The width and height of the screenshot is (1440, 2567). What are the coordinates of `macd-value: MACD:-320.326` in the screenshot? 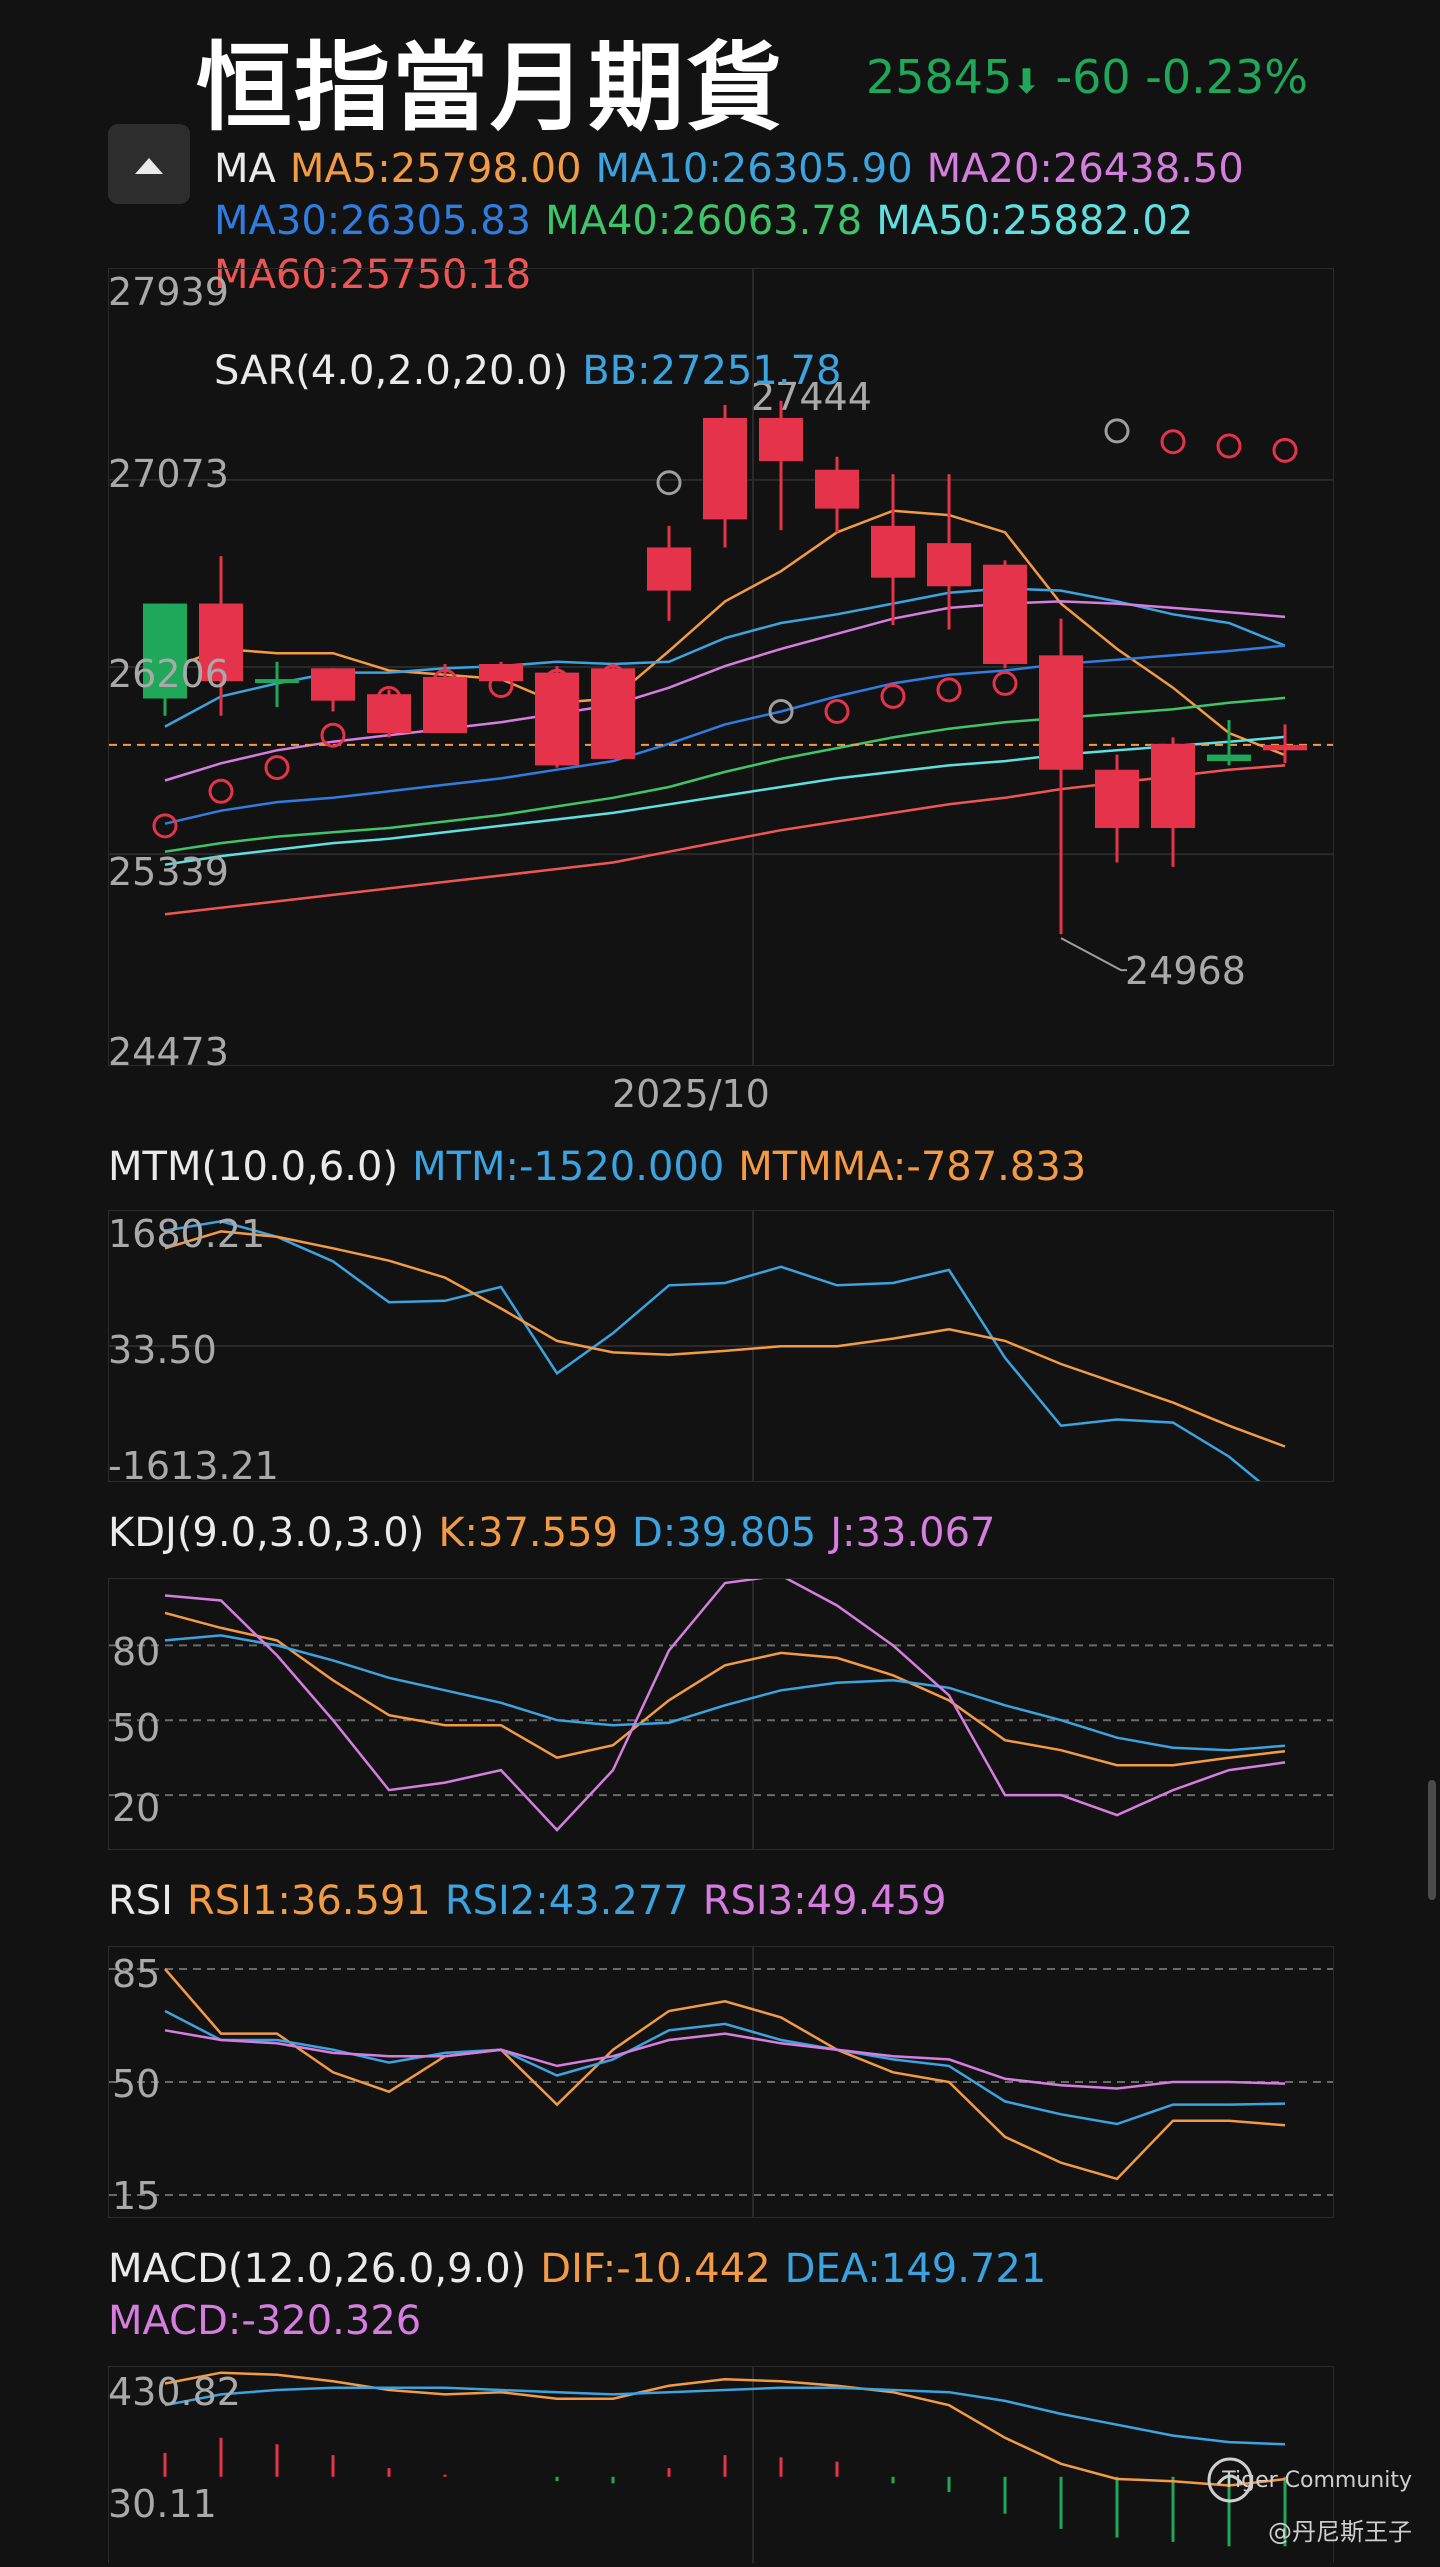 It's located at (265, 2321).